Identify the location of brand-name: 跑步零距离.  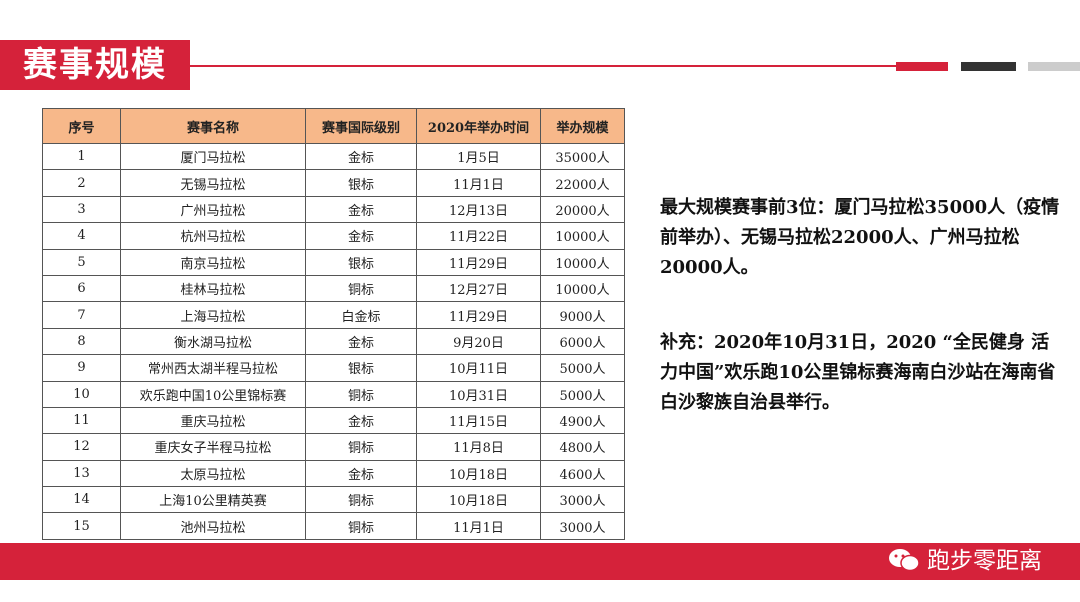
(984, 561).